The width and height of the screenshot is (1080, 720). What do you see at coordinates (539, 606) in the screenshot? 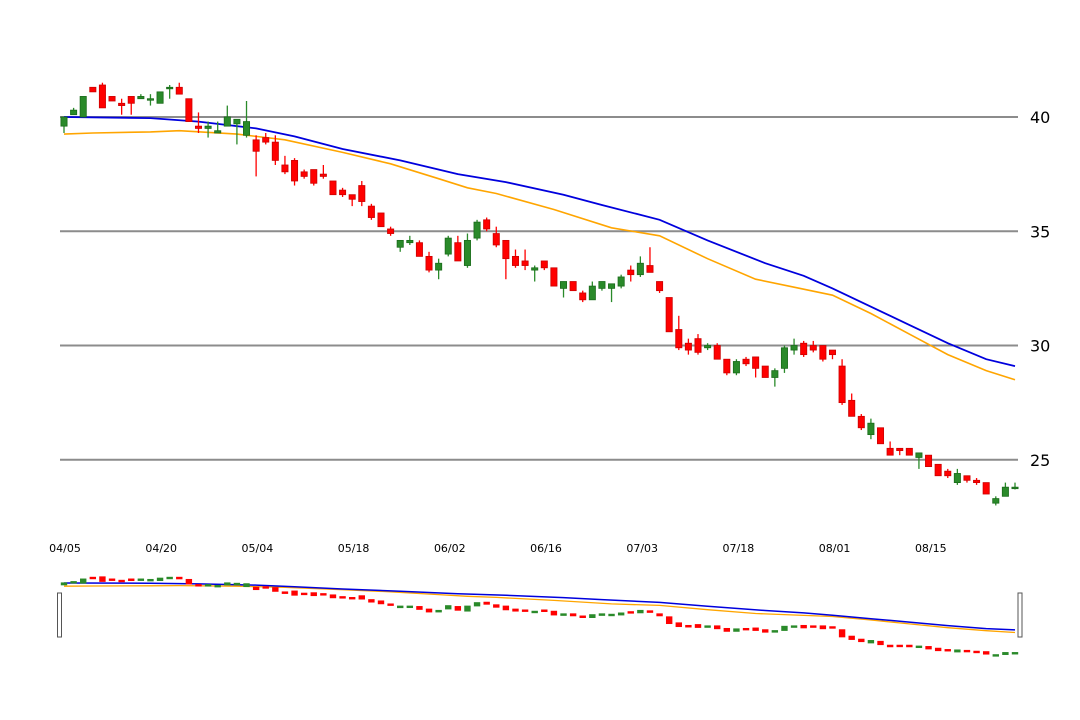
I see `navigator-sma-blue` at bounding box center [539, 606].